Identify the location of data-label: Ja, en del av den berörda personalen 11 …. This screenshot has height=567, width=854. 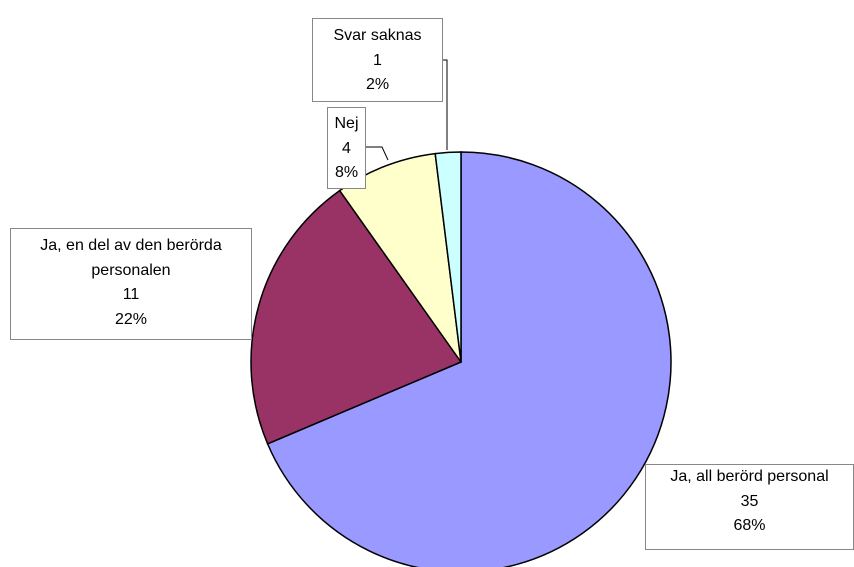
(131, 284).